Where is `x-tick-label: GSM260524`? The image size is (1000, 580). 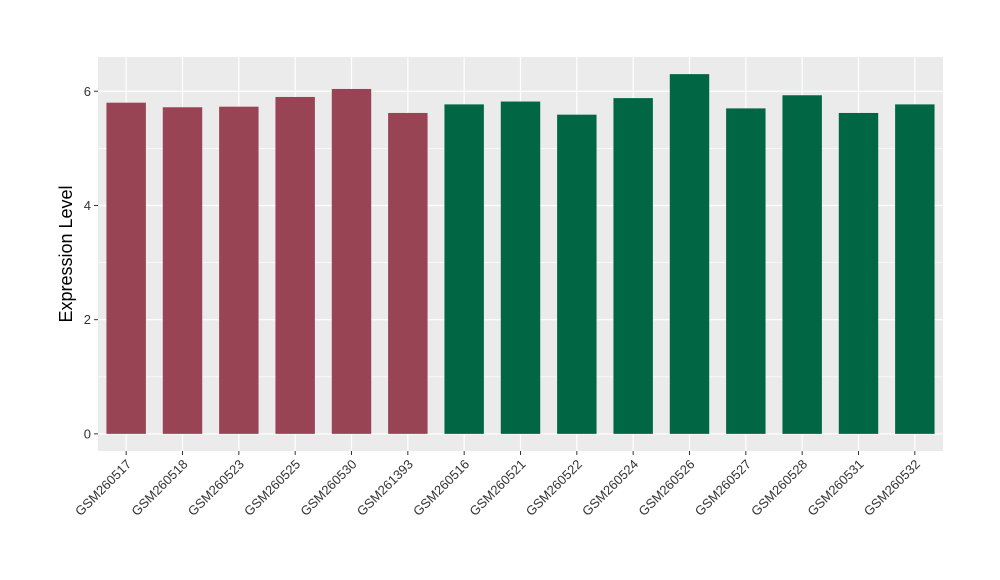 x-tick-label: GSM260524 is located at coordinates (610, 488).